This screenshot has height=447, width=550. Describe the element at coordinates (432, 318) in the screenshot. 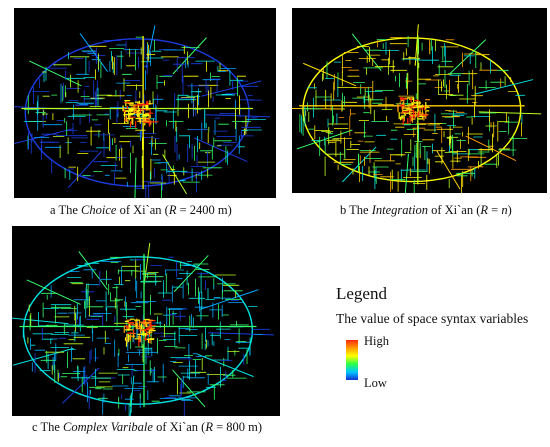

I see `legend-subtitle: The value of space syntax variables` at that location.